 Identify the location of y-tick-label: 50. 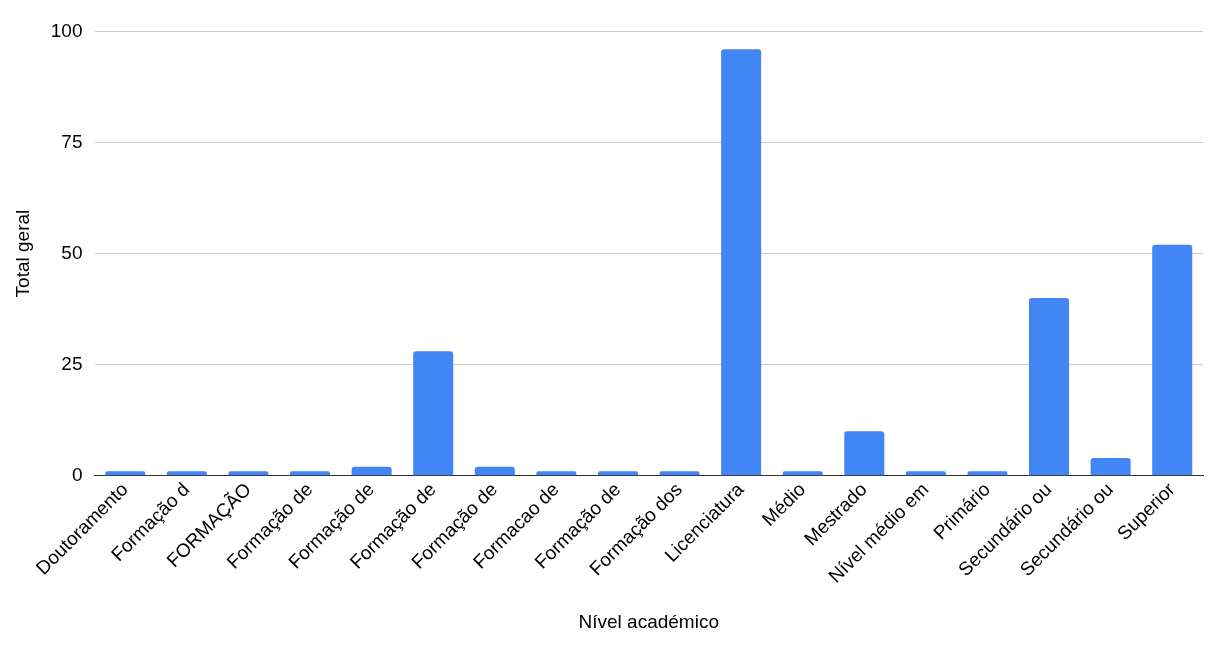
(72, 252).